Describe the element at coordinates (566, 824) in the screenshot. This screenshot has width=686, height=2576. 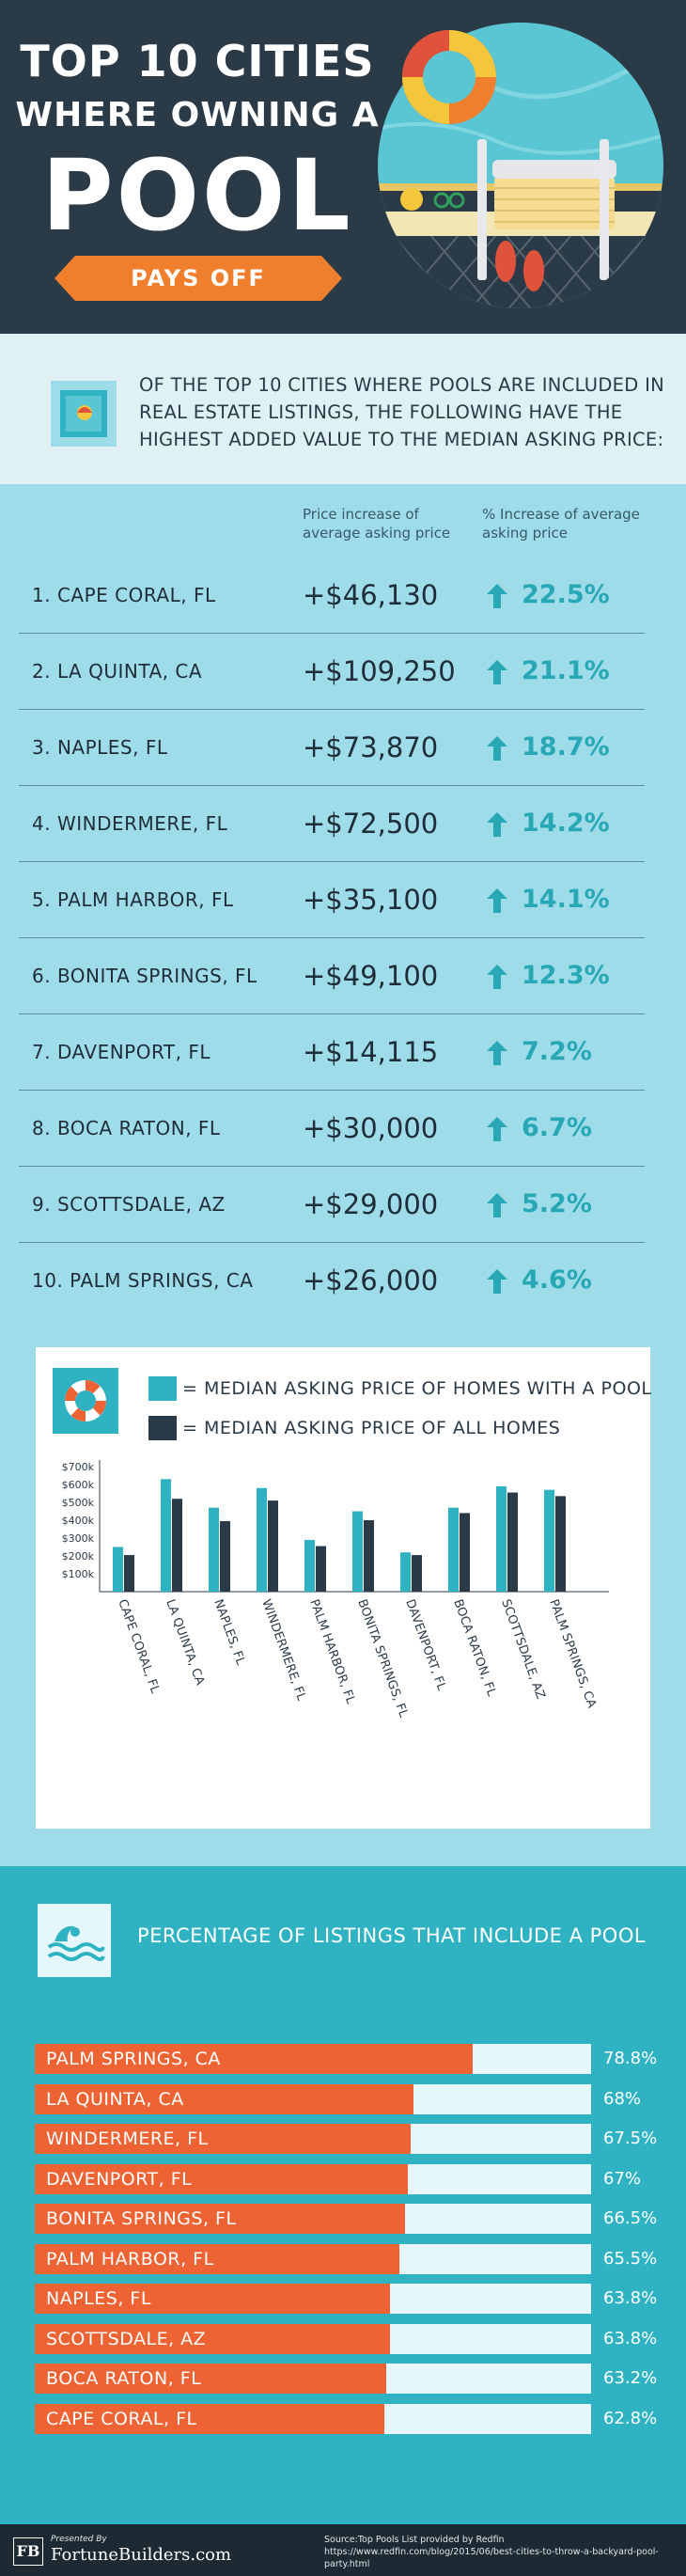
I see `row-percent-increase: 14.2%` at that location.